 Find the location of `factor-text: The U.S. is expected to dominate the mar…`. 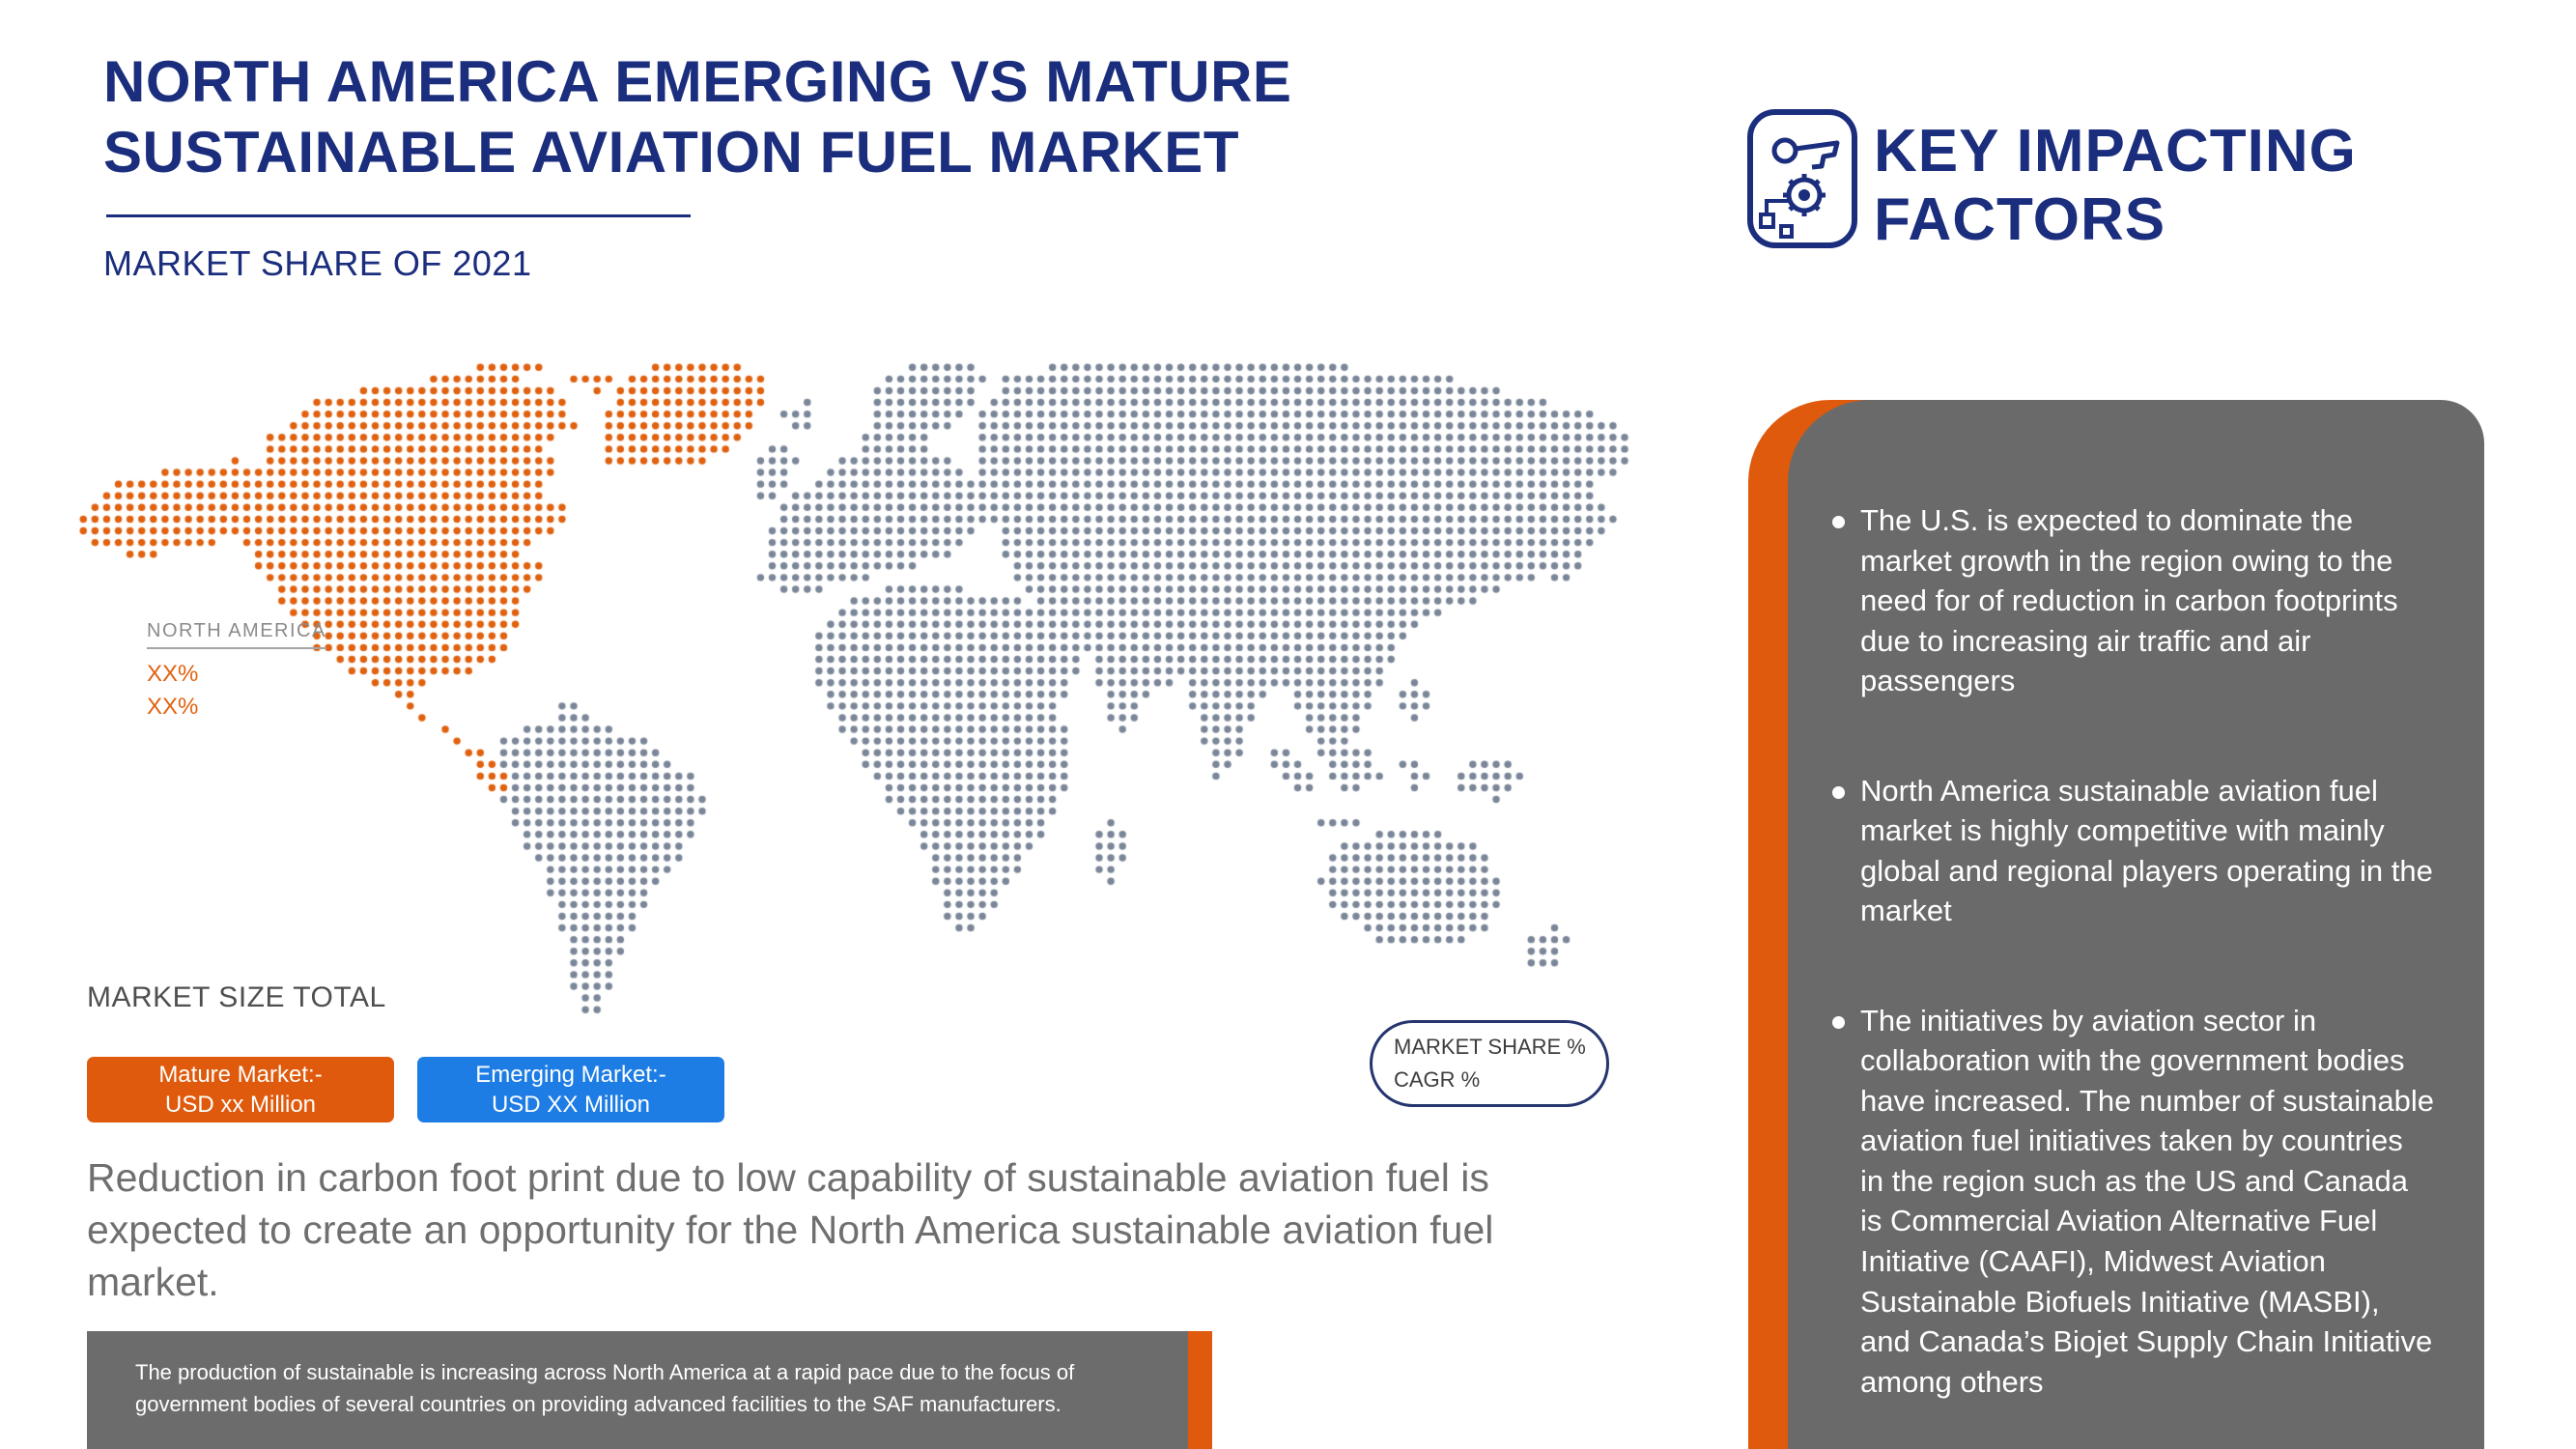

factor-text: The U.S. is expected to dominate the mar… is located at coordinates (2129, 600).